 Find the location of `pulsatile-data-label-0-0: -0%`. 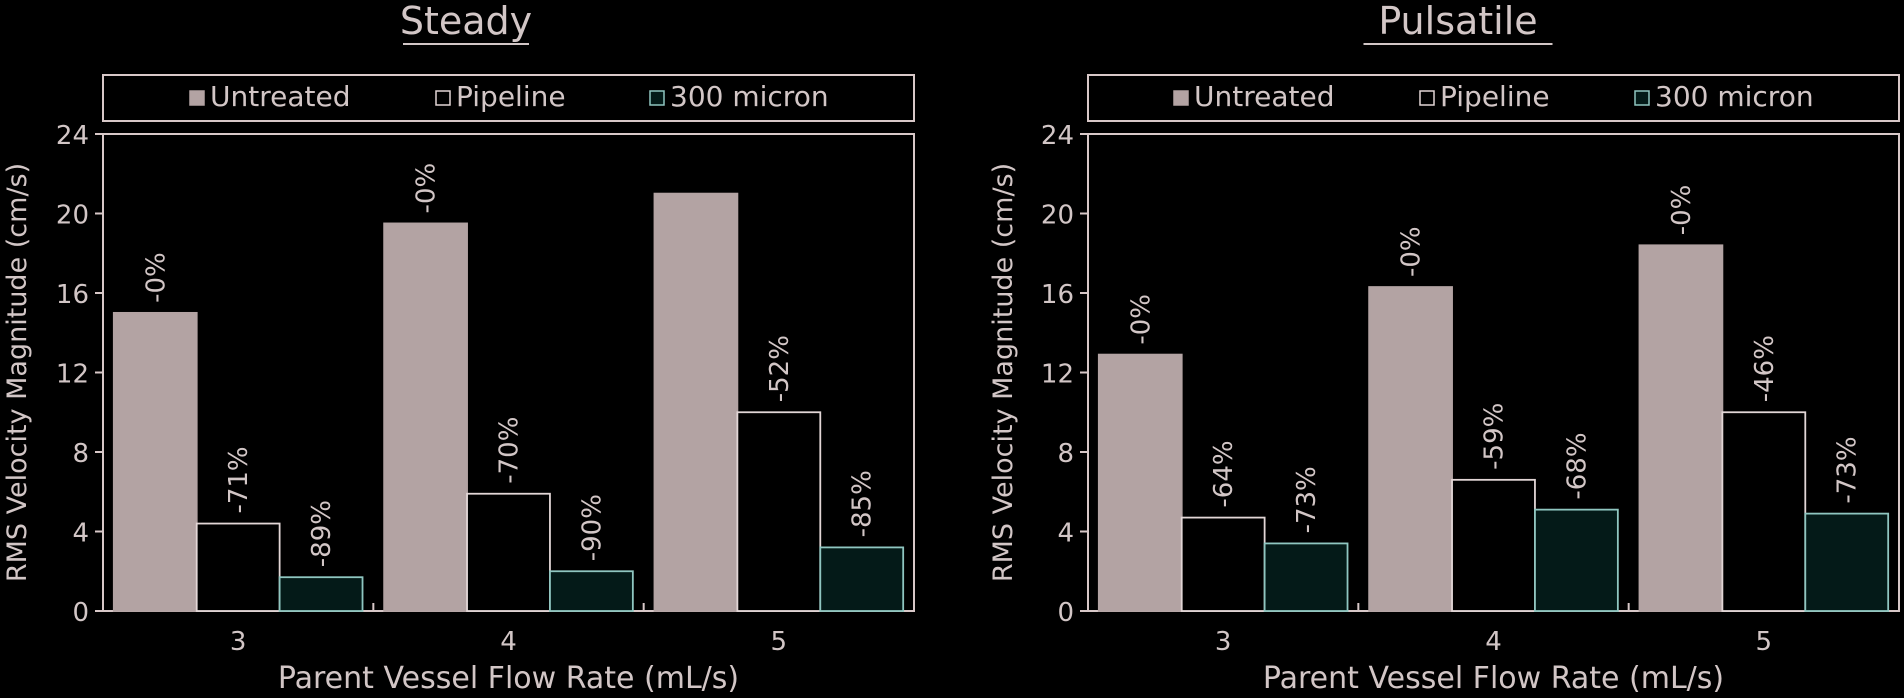

pulsatile-data-label-0-0: -0% is located at coordinates (1141, 319).